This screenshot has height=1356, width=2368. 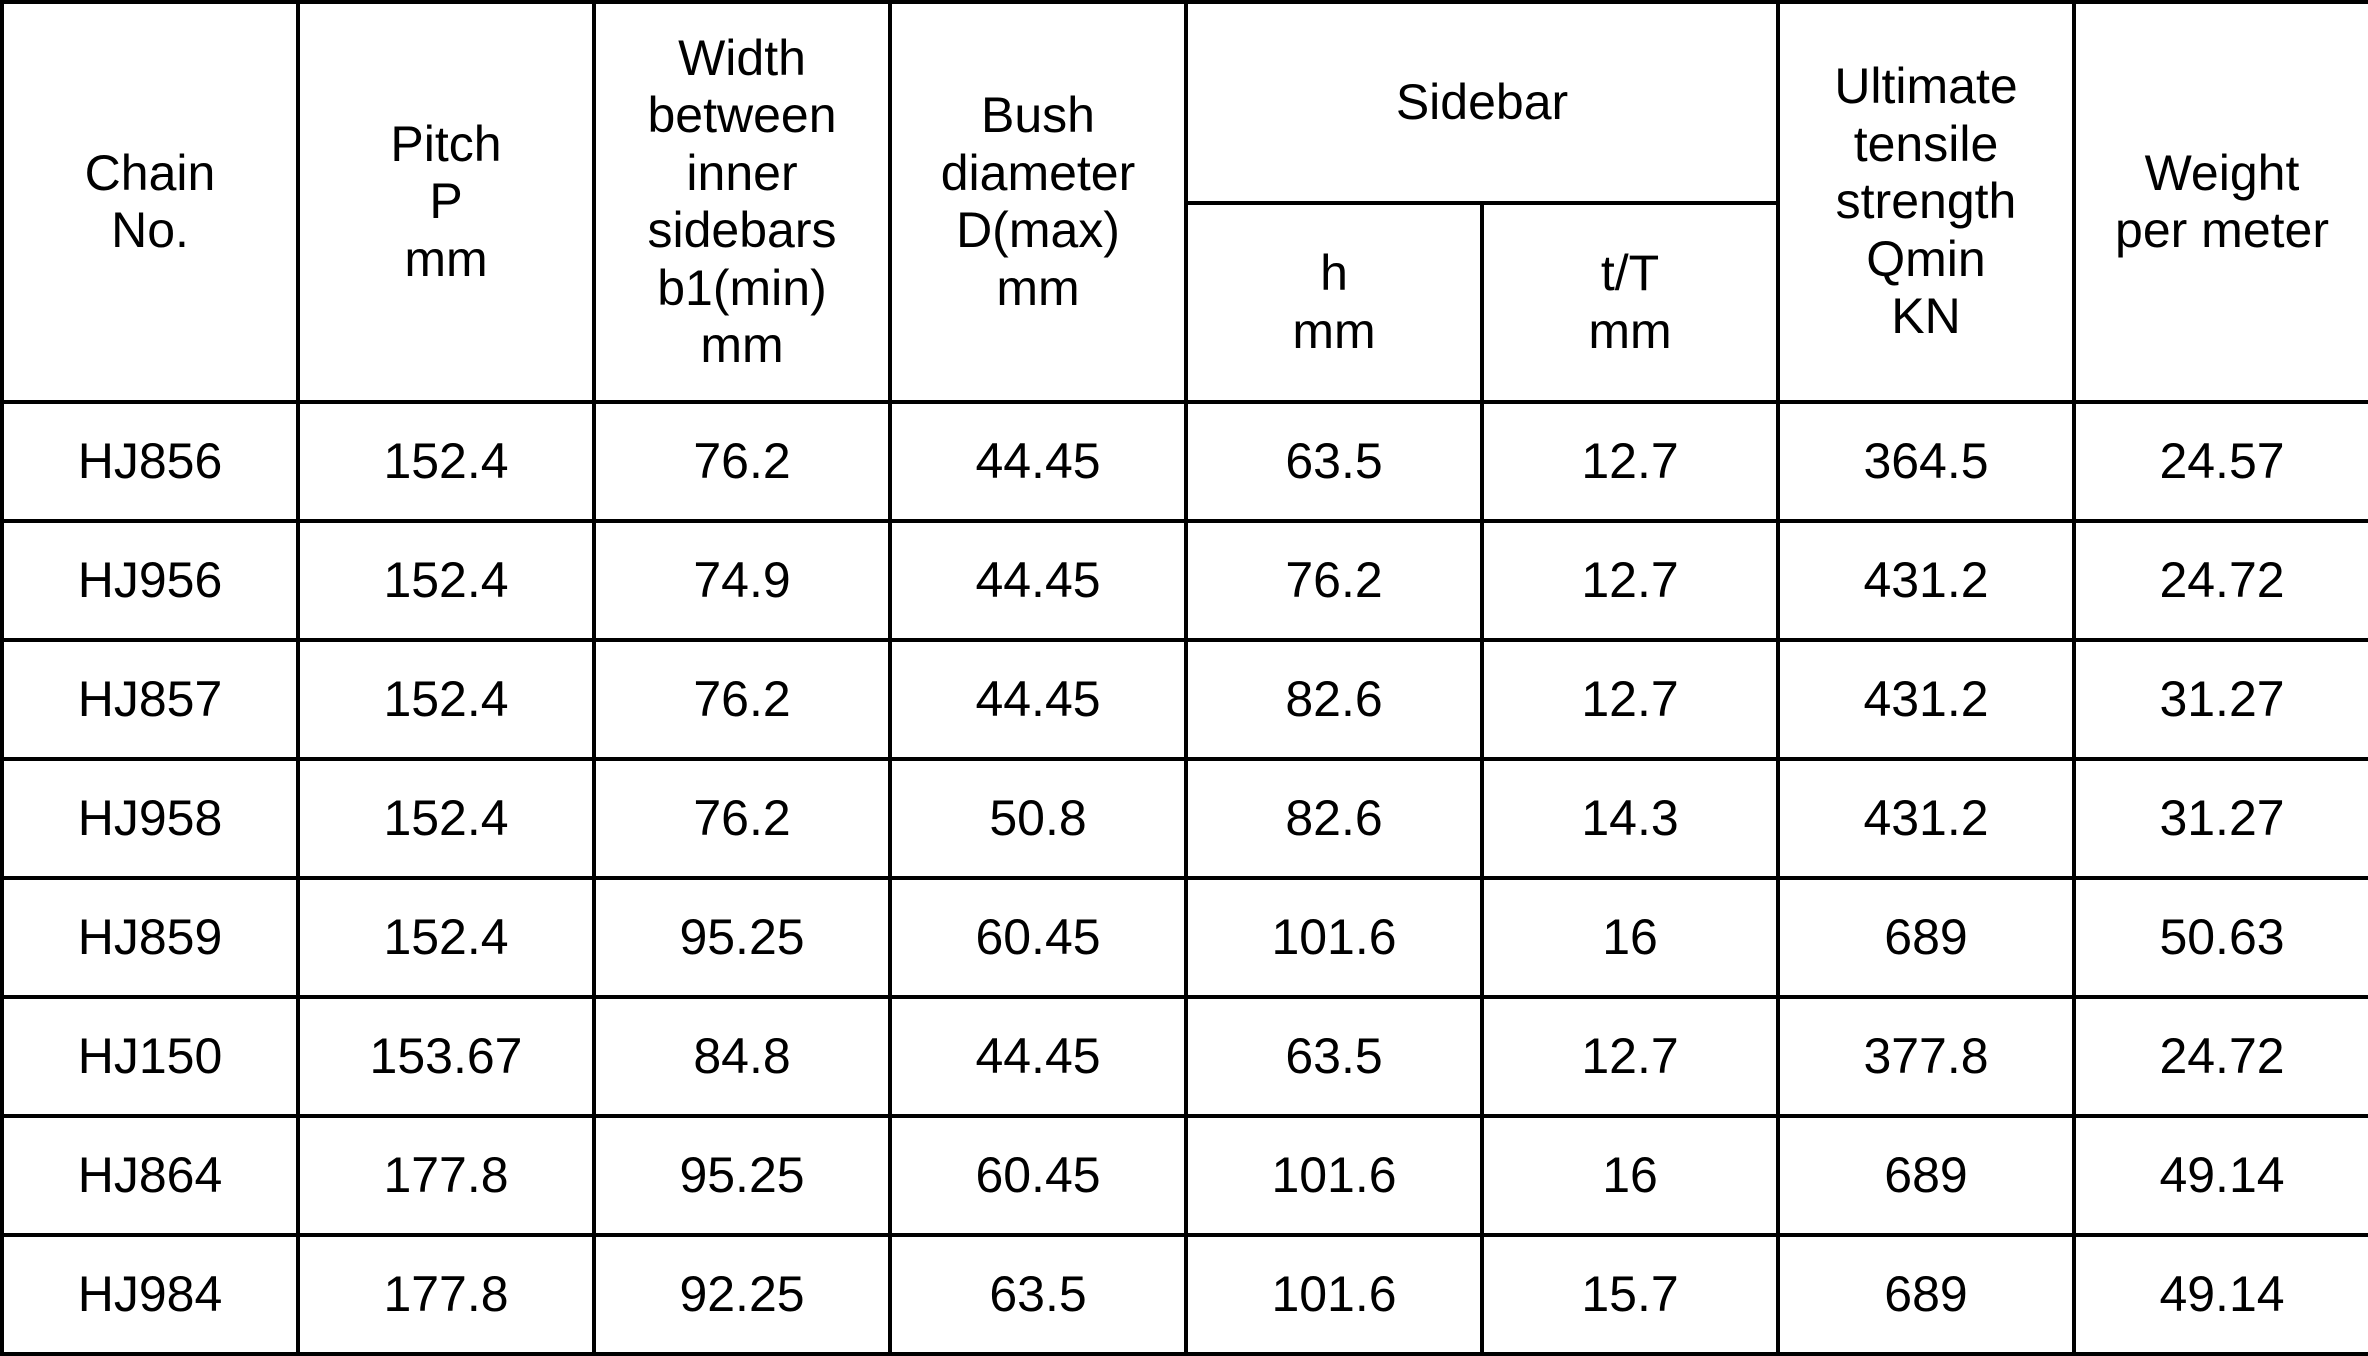 I want to click on table-cell: 50.63, so click(x=2220, y=937).